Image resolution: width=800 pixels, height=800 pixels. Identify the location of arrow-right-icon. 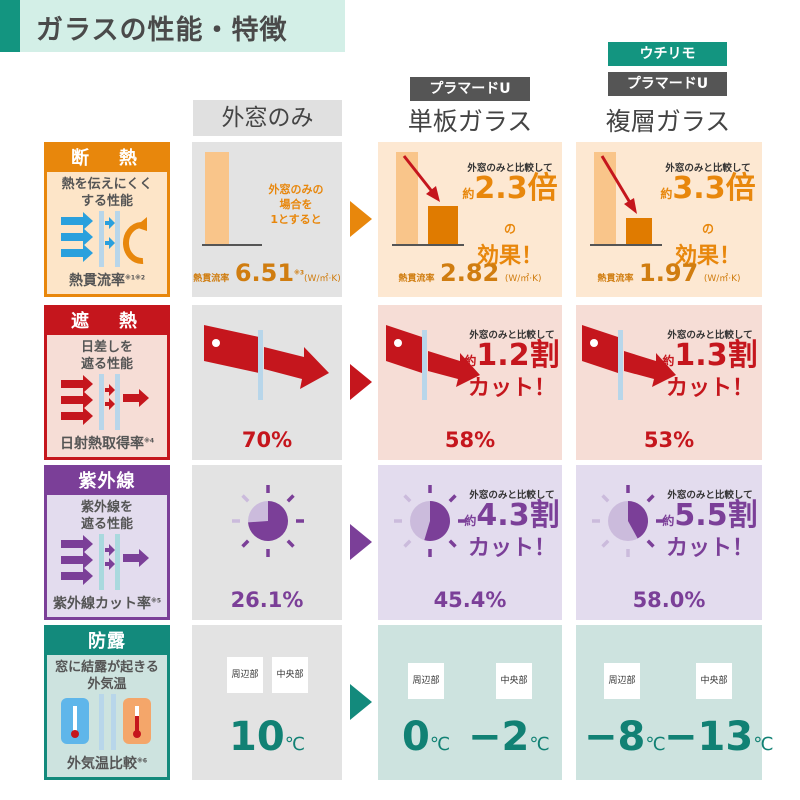
(361, 702).